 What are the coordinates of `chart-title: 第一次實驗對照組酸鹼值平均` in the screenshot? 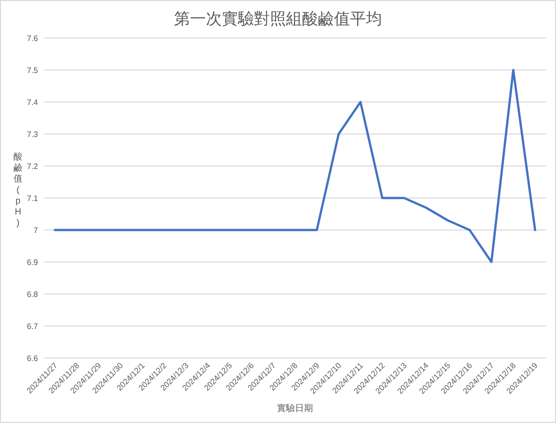 It's located at (278, 19).